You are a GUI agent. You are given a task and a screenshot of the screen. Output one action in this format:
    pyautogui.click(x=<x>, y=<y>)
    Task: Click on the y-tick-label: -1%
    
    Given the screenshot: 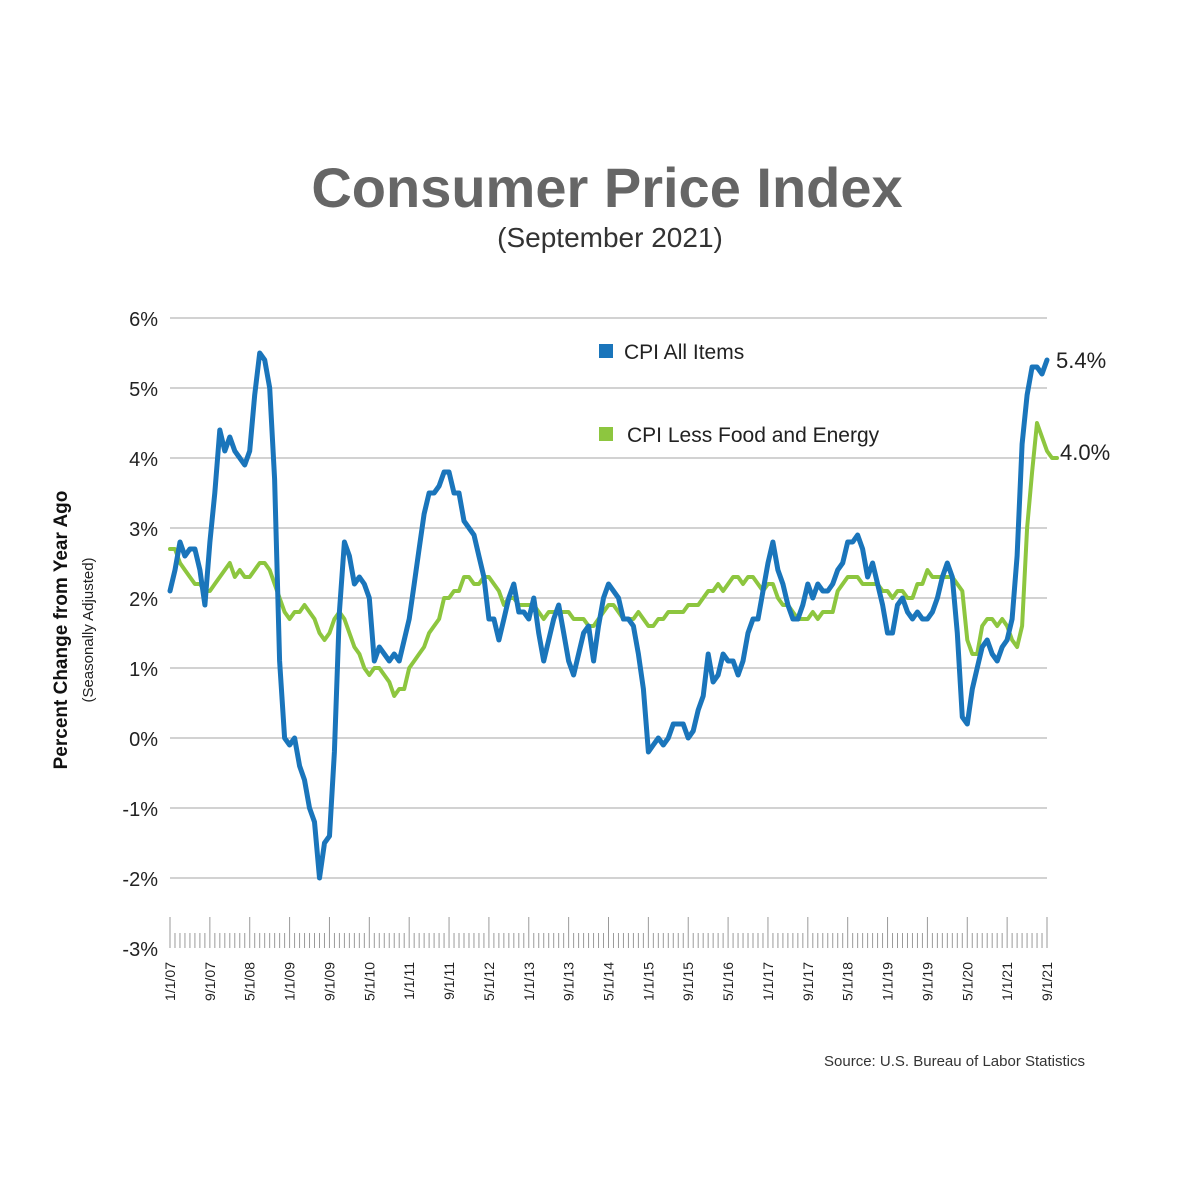 What is the action you would take?
    pyautogui.click(x=140, y=810)
    